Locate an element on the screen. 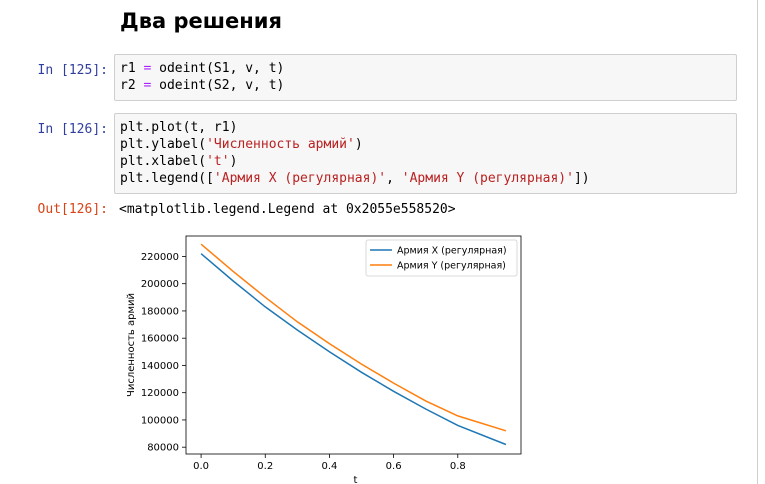 Image resolution: width=765 pixels, height=484 pixels. x-tick-label: 0.2 is located at coordinates (265, 466).